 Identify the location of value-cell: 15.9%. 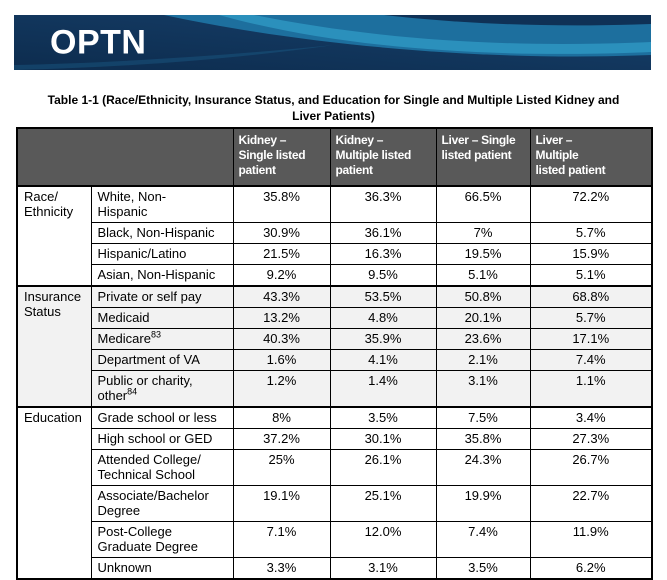
(591, 254).